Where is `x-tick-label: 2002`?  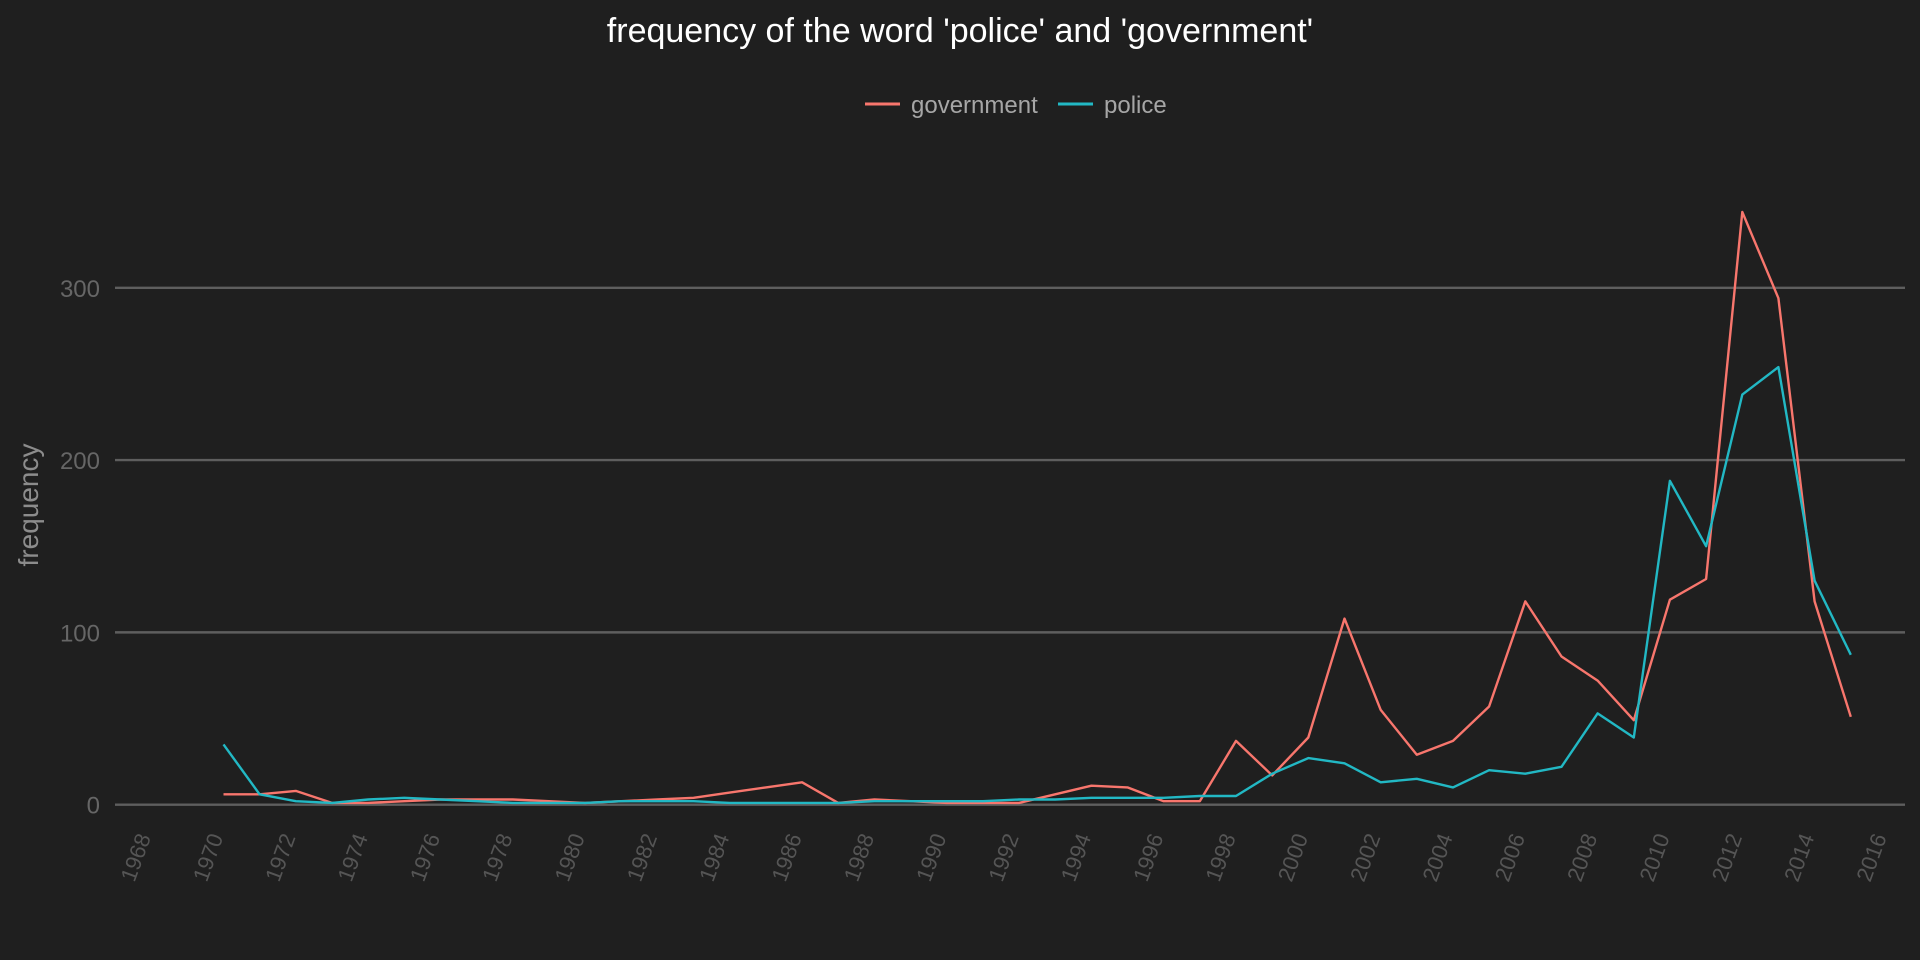
x-tick-label: 2002 is located at coordinates (1365, 857).